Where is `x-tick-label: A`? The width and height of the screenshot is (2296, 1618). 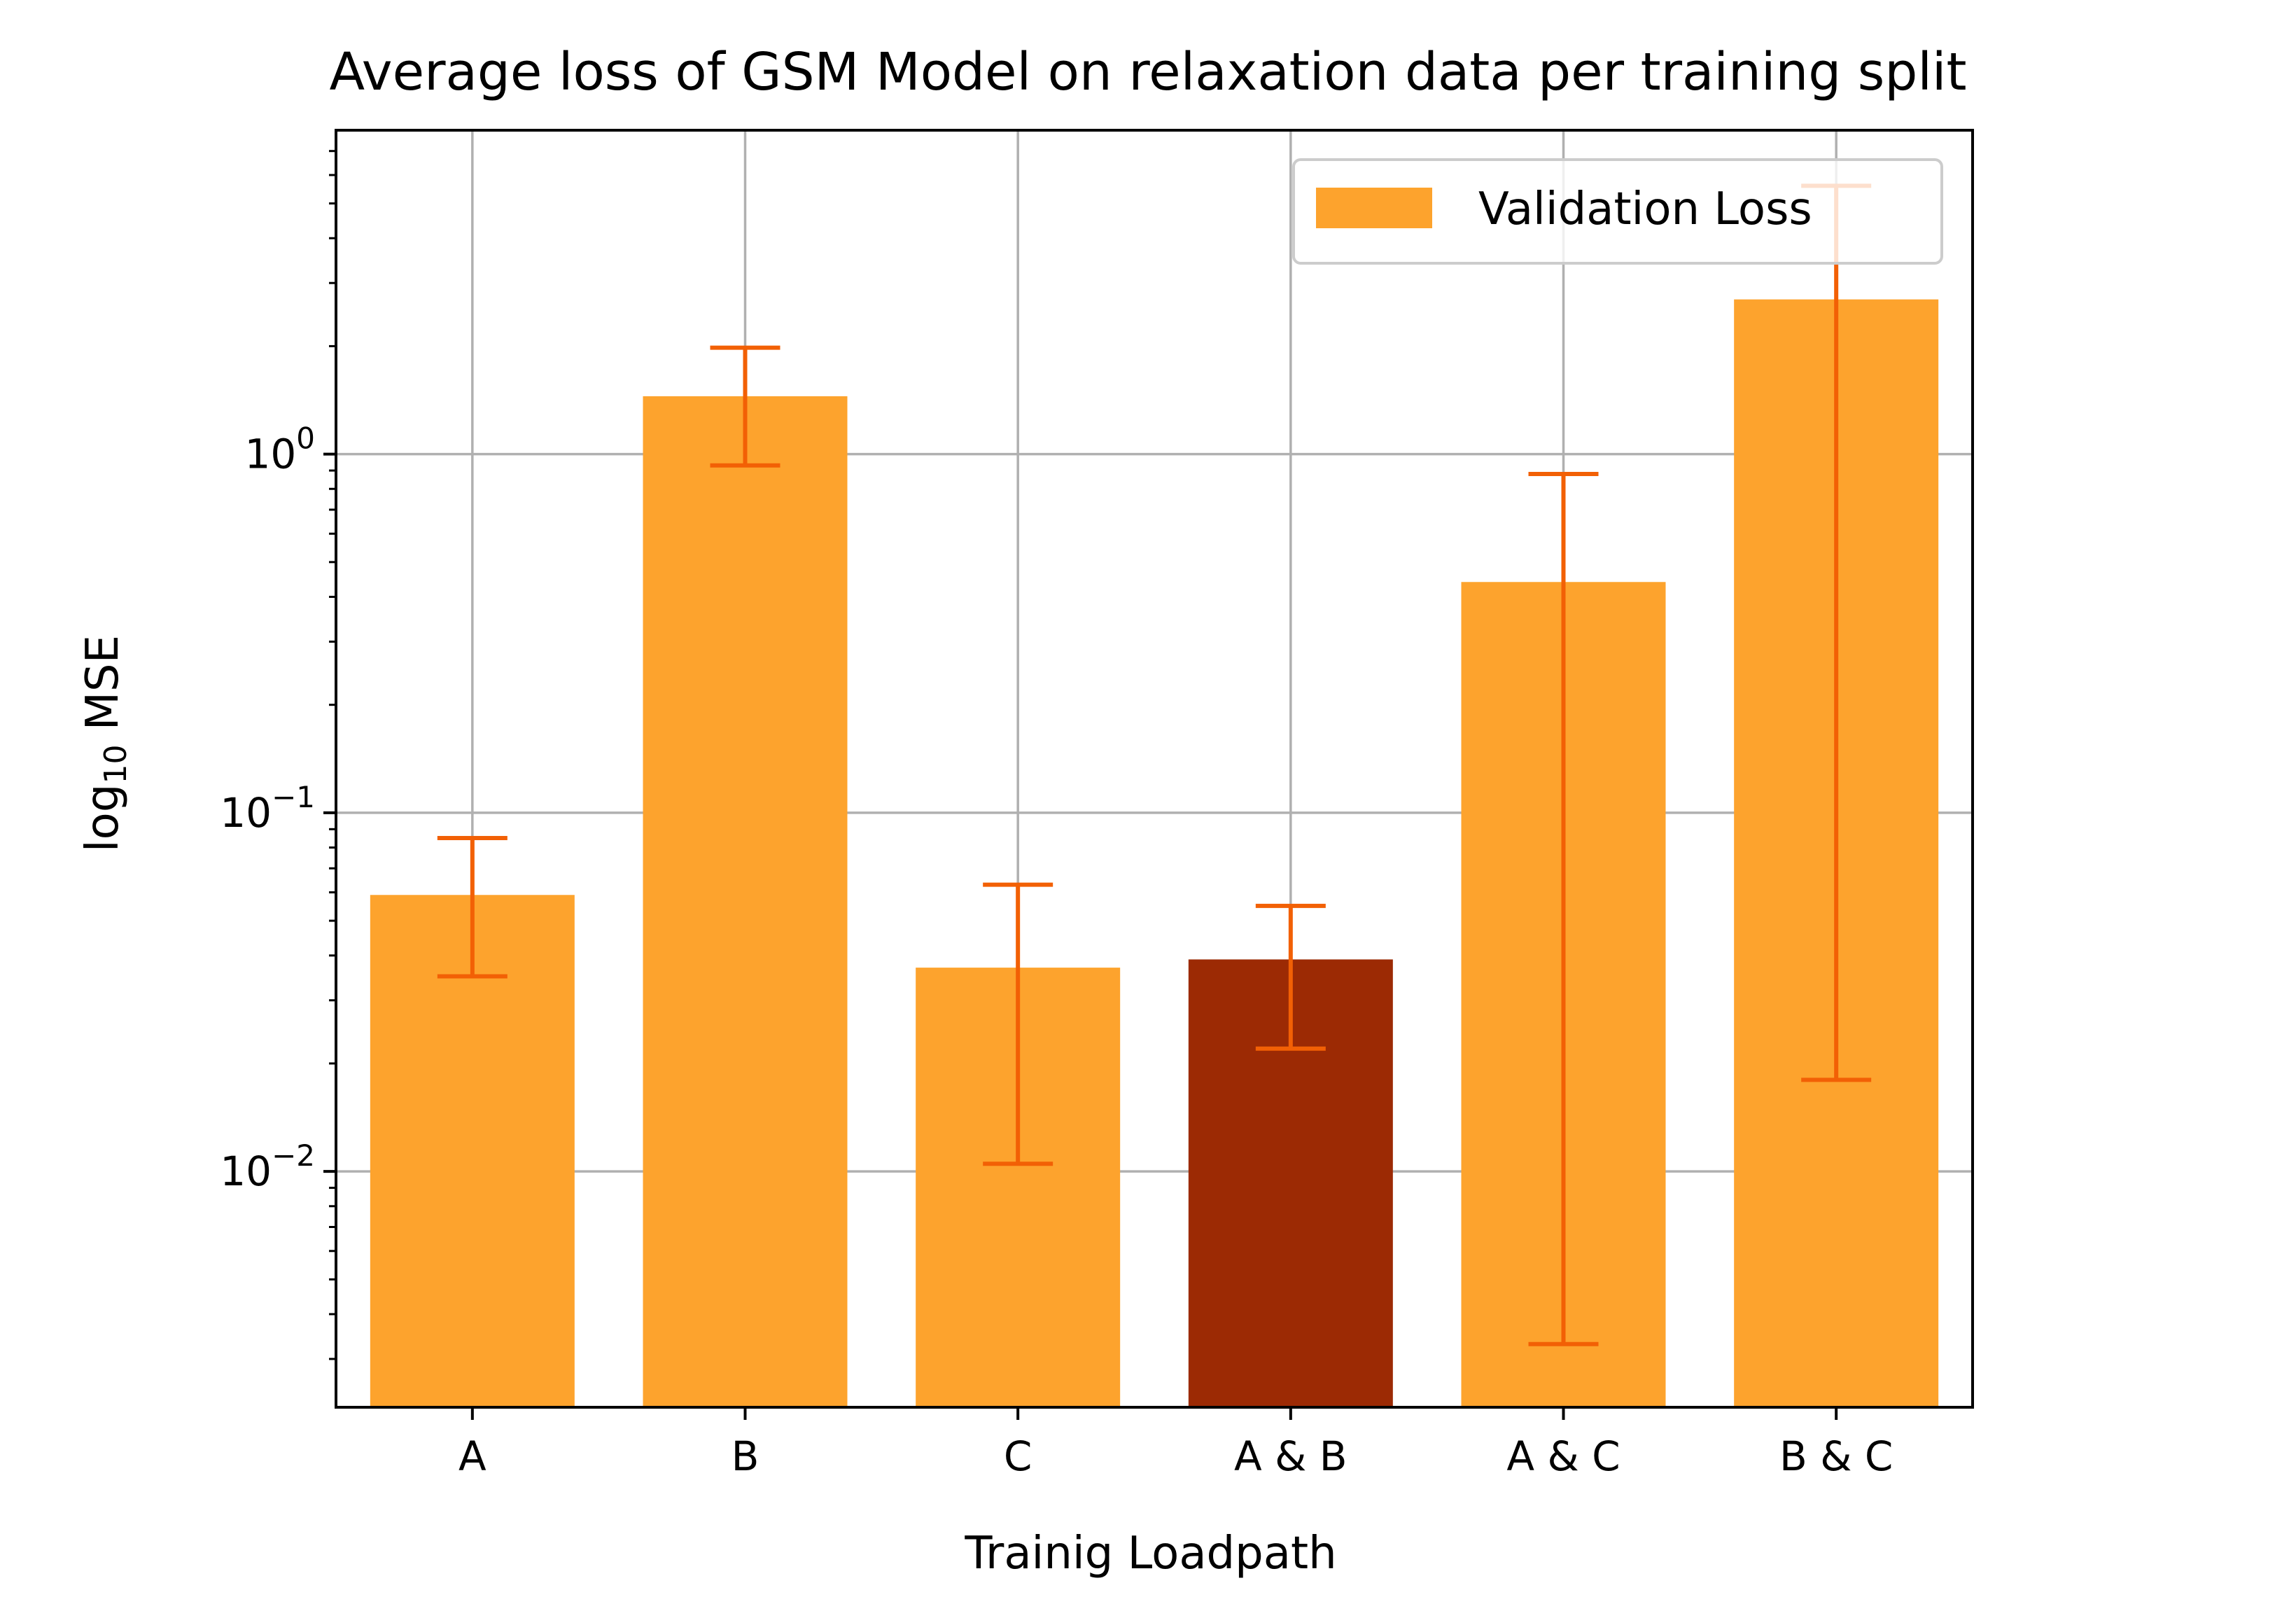
x-tick-label: A is located at coordinates (472, 1456).